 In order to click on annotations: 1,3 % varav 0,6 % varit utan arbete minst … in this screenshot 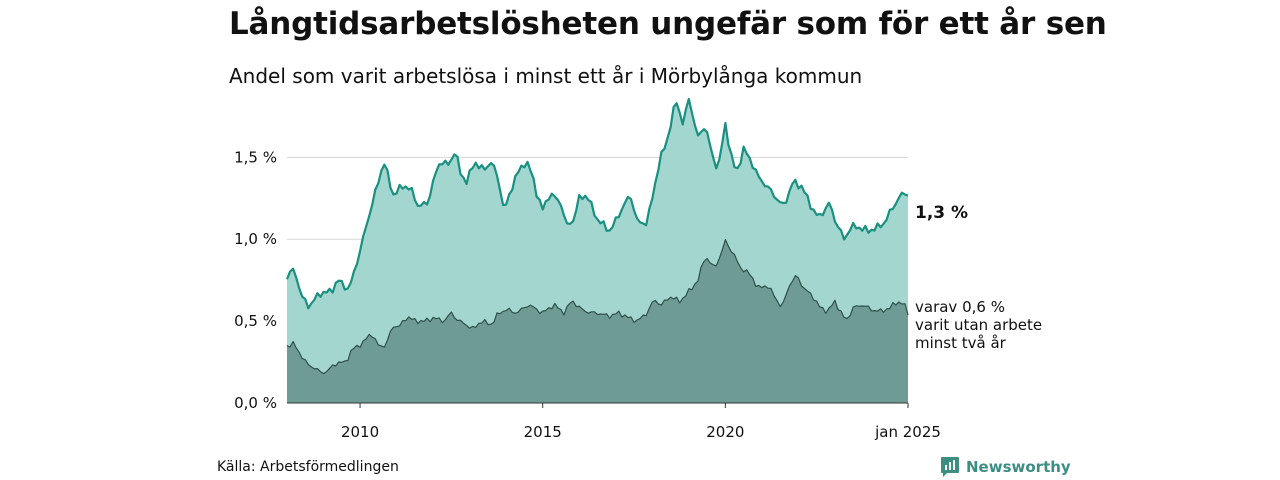, I will do `click(978, 277)`.